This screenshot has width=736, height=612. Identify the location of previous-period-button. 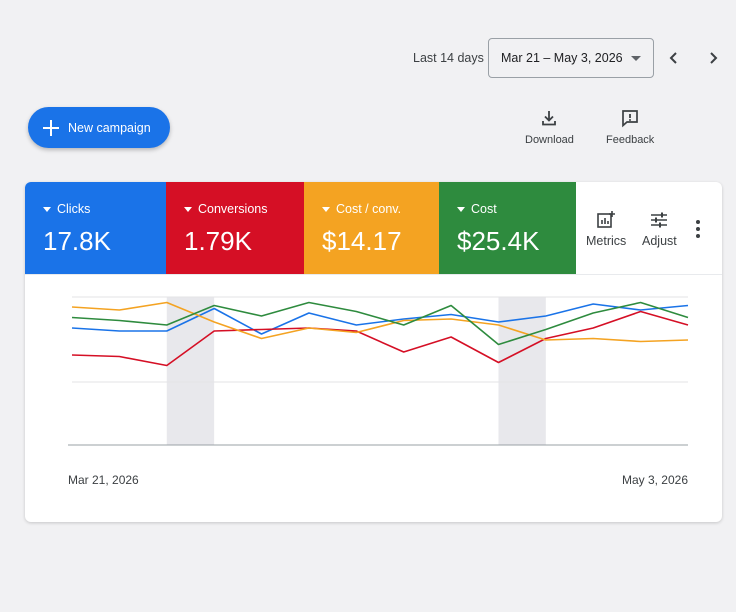
(674, 58).